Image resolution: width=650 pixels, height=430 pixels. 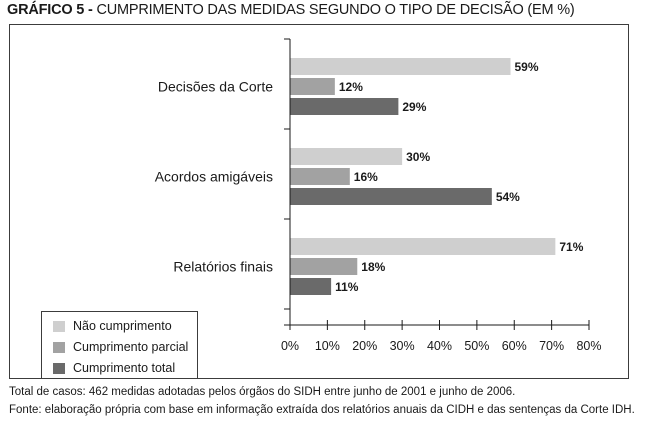 What do you see at coordinates (290, 346) in the screenshot?
I see `x-tick-label-0: 0%` at bounding box center [290, 346].